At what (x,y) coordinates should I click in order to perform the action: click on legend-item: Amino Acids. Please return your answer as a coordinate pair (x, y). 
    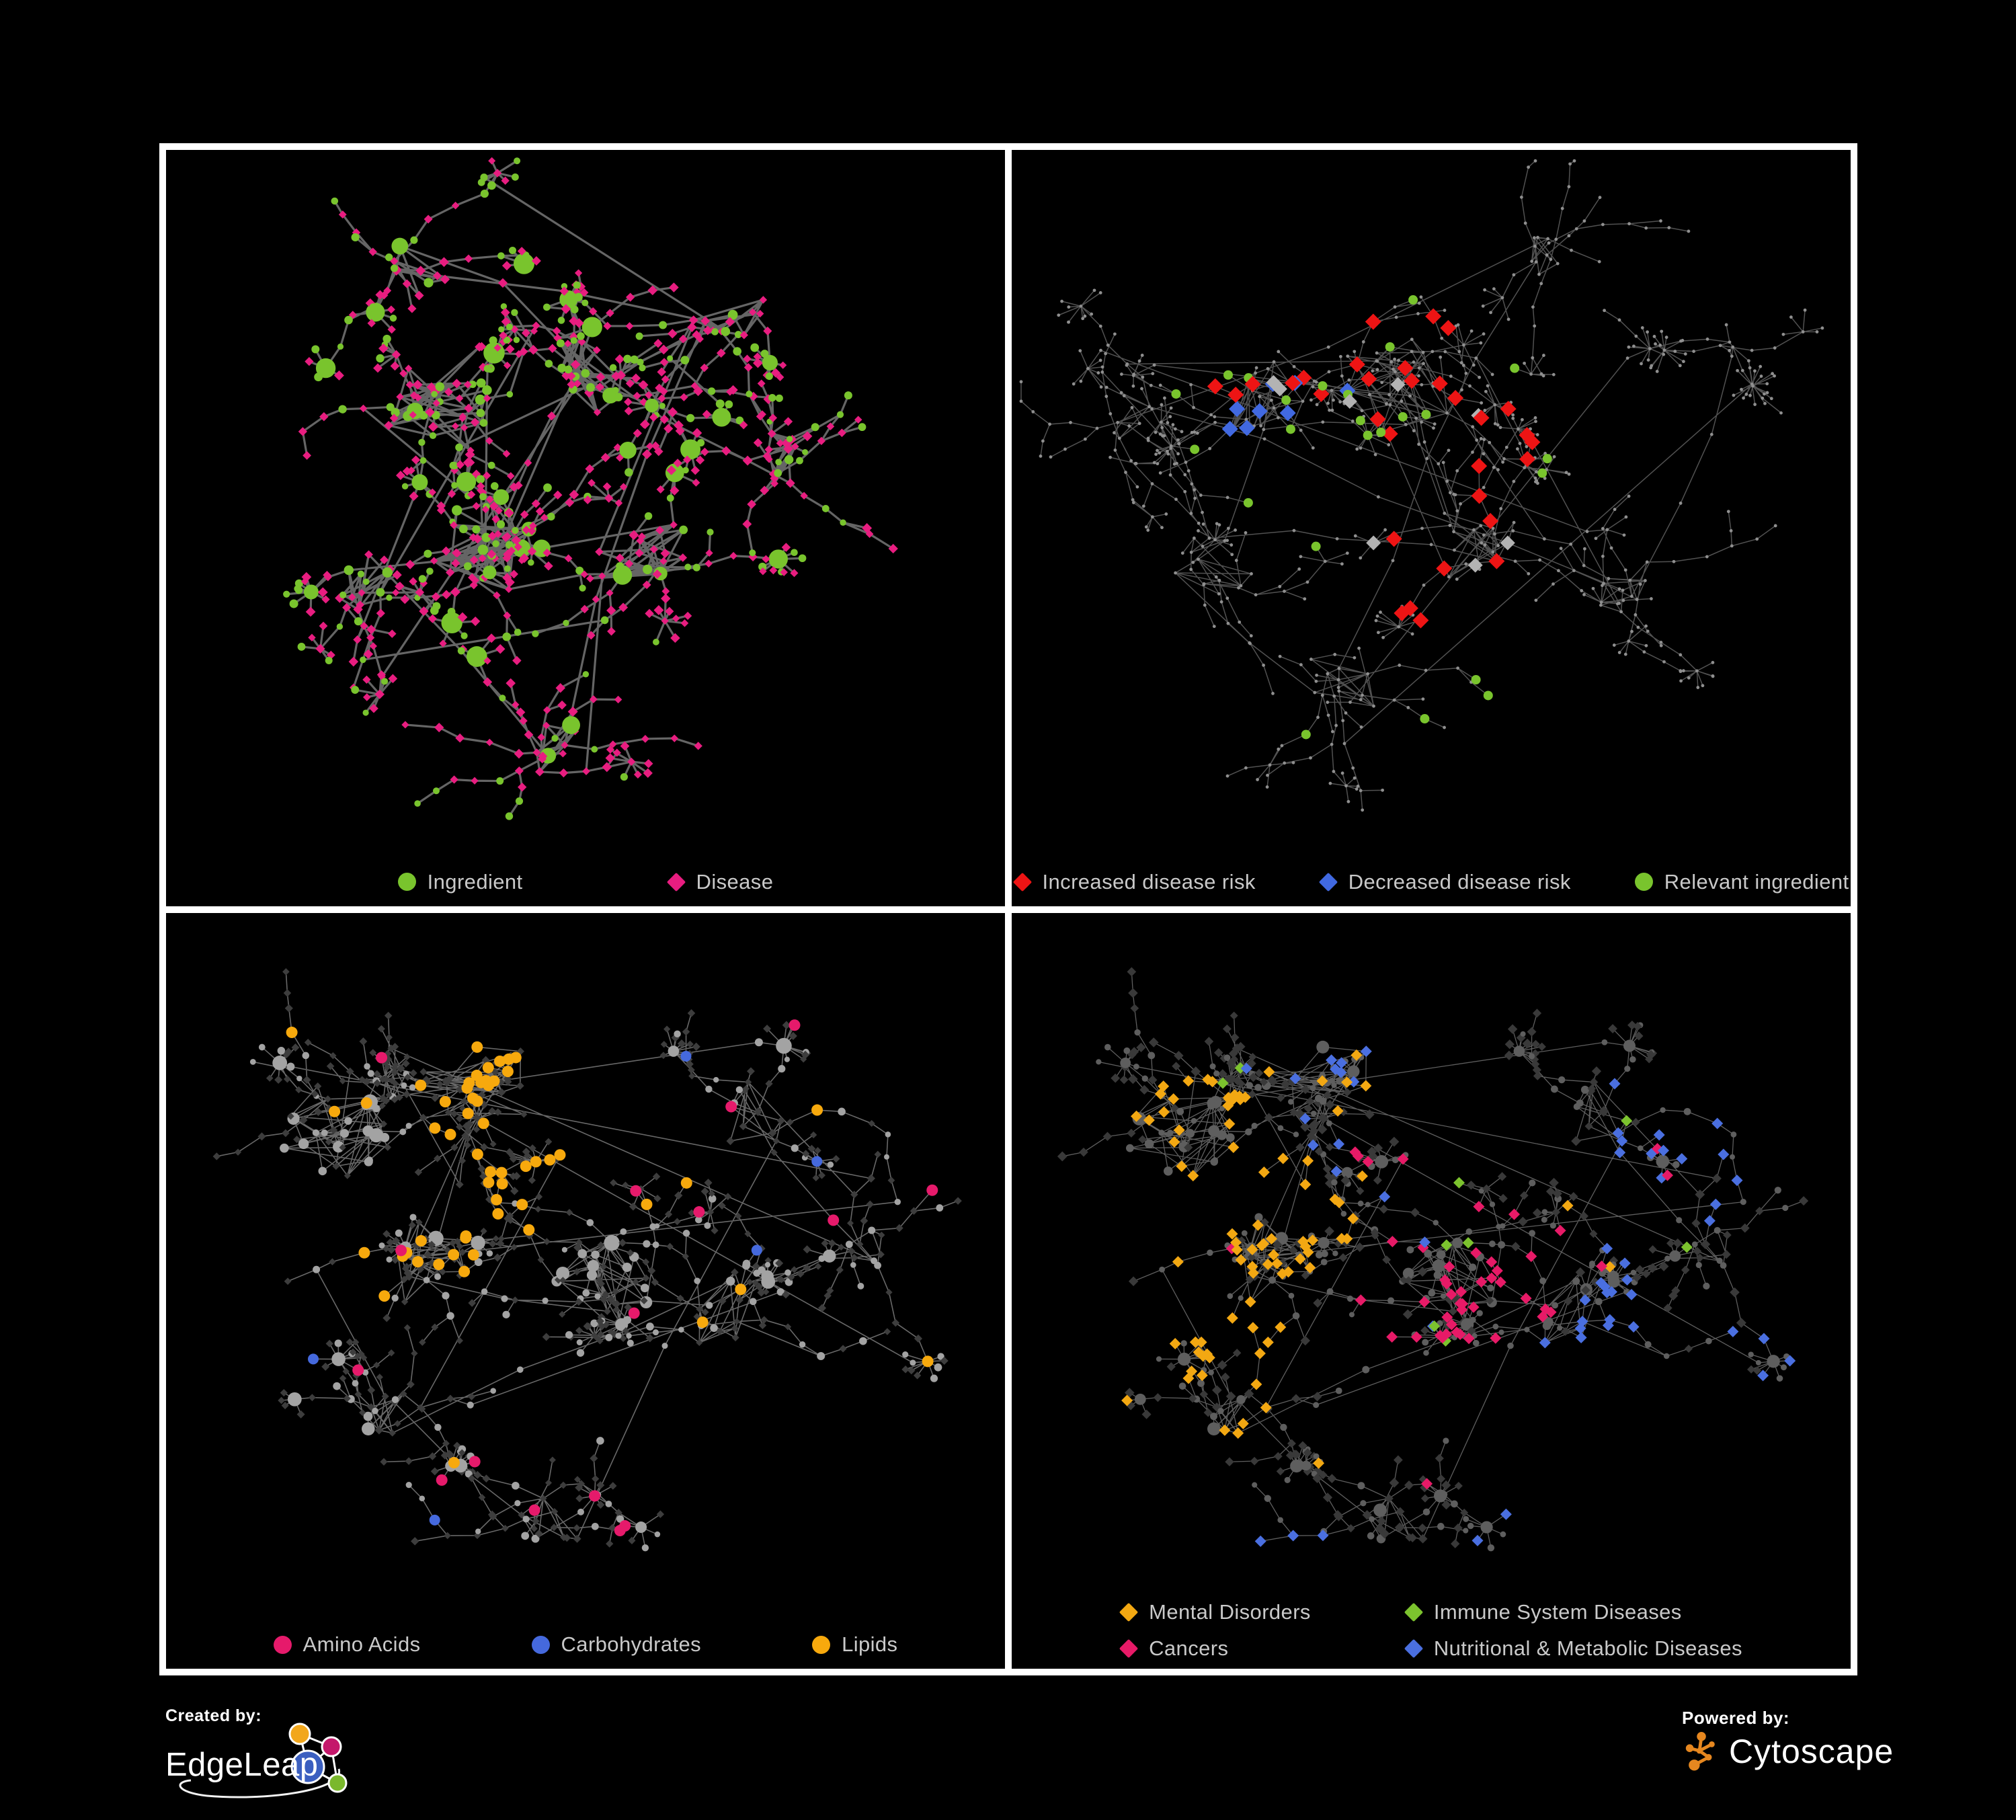
    Looking at the image, I should click on (347, 1644).